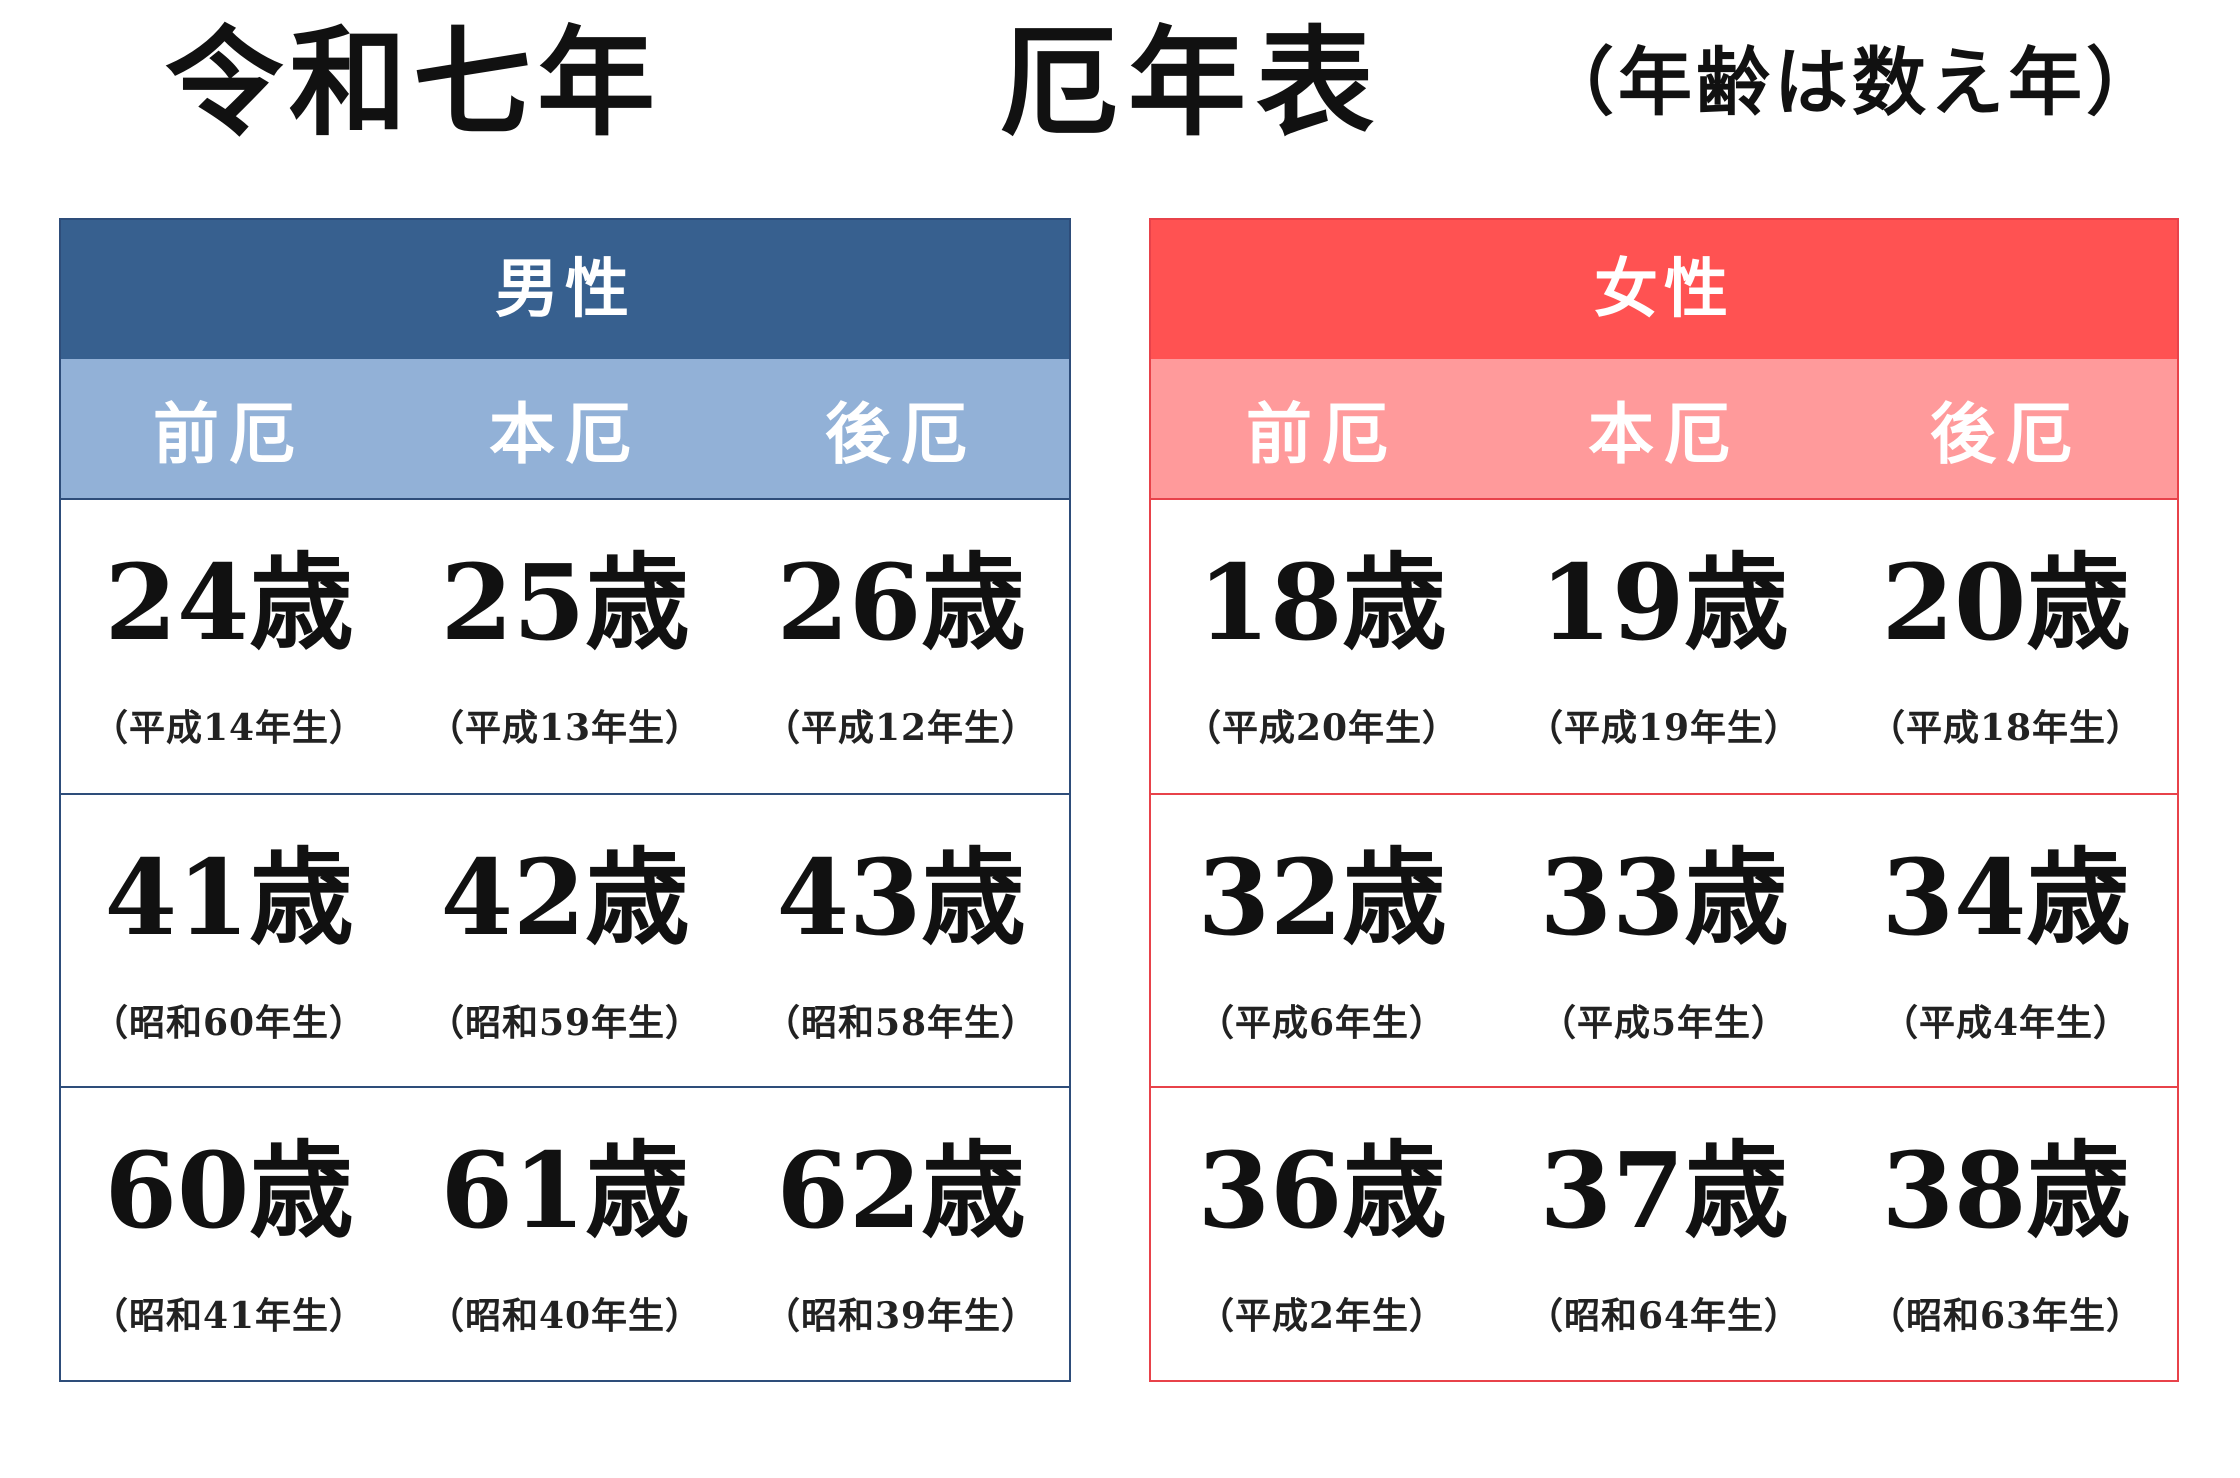 This screenshot has height=1478, width=2240. I want to click on age-value: 43歳, so click(901, 897).